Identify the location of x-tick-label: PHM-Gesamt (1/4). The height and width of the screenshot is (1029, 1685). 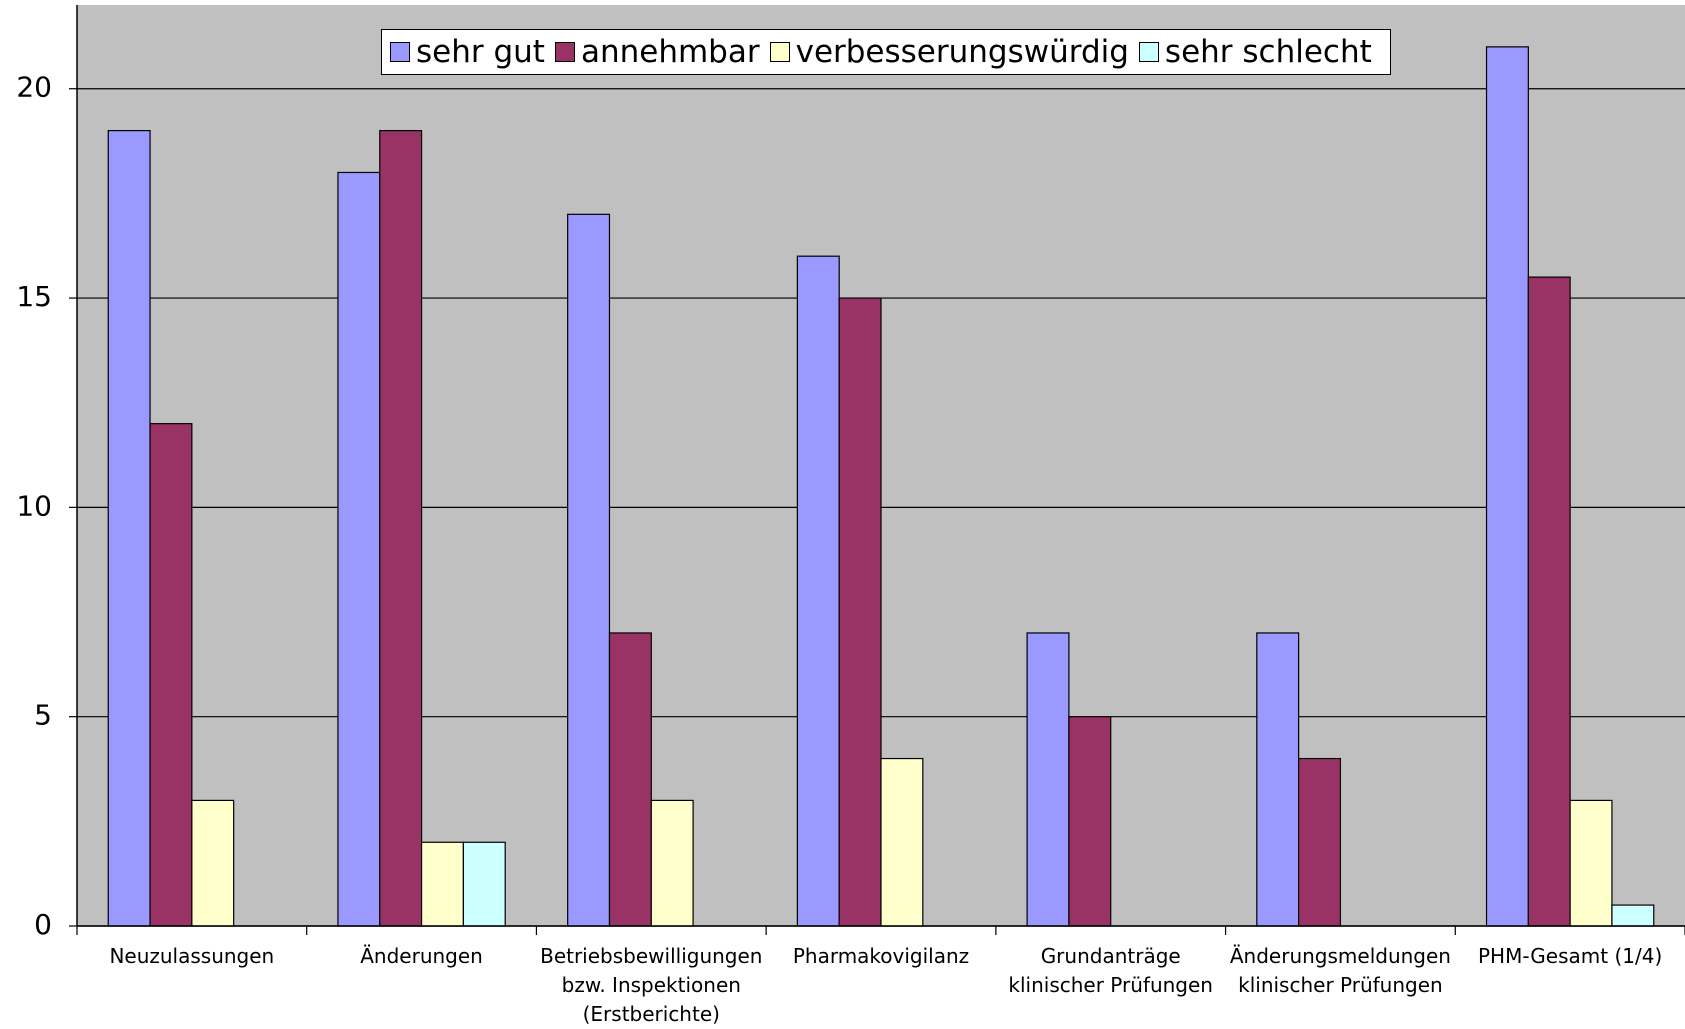
(1570, 956).